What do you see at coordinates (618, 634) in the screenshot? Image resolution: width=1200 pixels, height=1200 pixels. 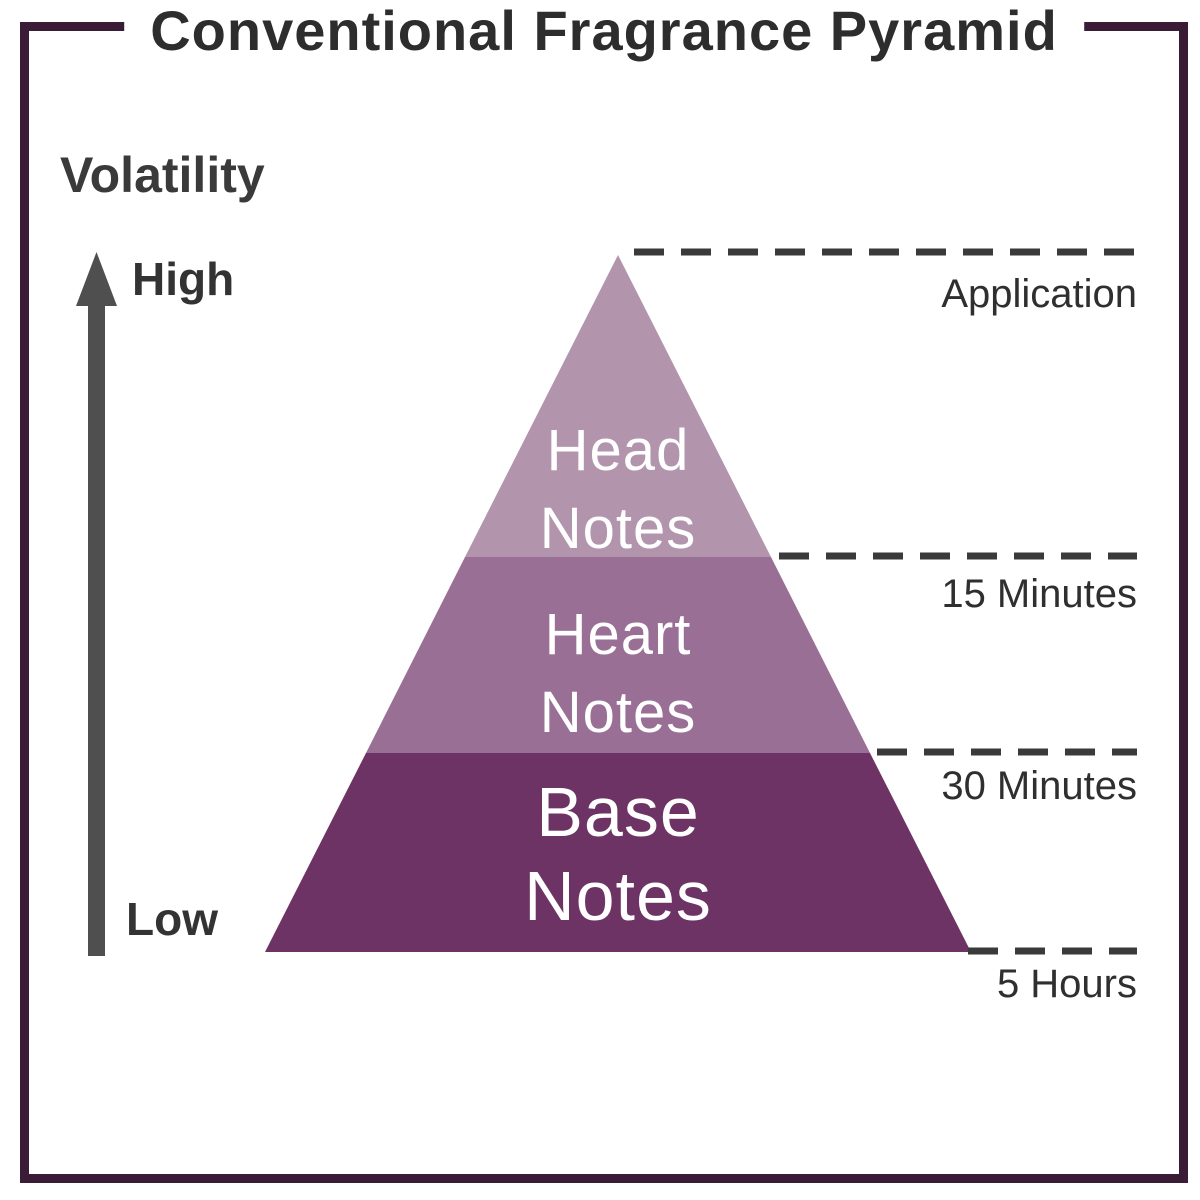 I see `heart-notes-line1: Heart` at bounding box center [618, 634].